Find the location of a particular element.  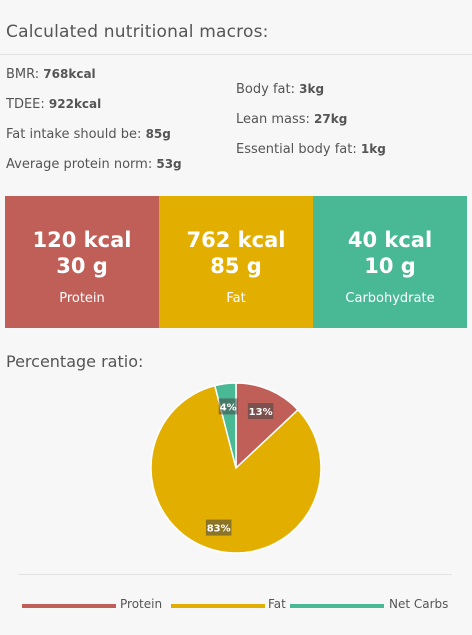

stat-tdee: TDEE: 922kcal is located at coordinates (53, 104).